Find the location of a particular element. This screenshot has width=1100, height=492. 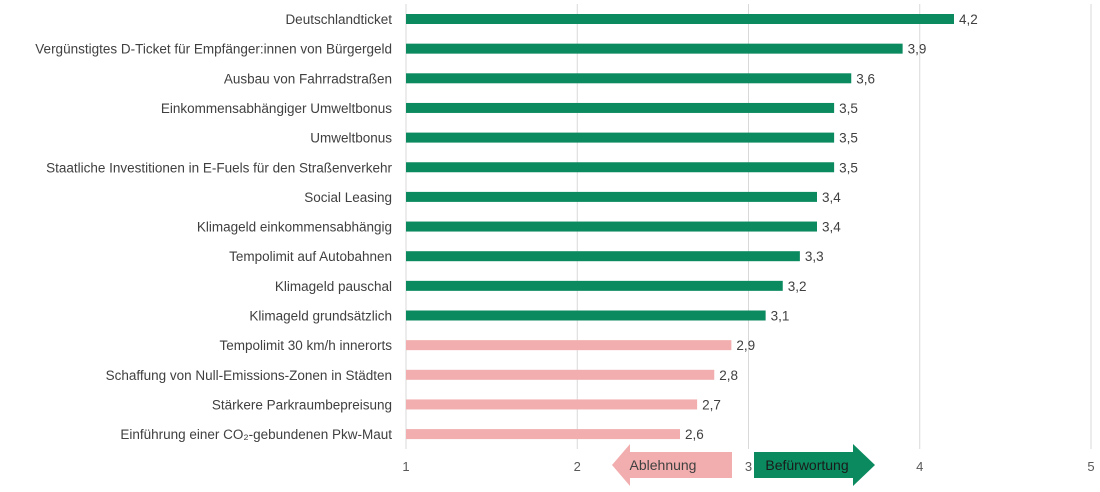

value-label: 4,2 is located at coordinates (968, 19).